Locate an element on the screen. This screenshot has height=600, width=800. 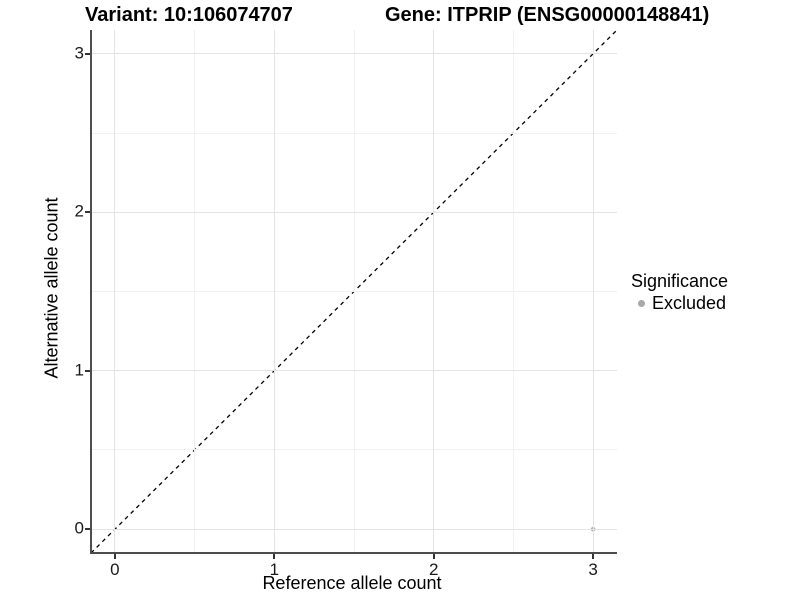
x-axis-line is located at coordinates (353, 553).